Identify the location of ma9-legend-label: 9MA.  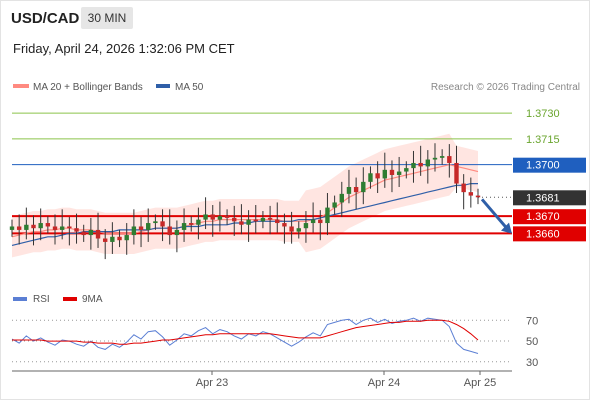
(92, 299).